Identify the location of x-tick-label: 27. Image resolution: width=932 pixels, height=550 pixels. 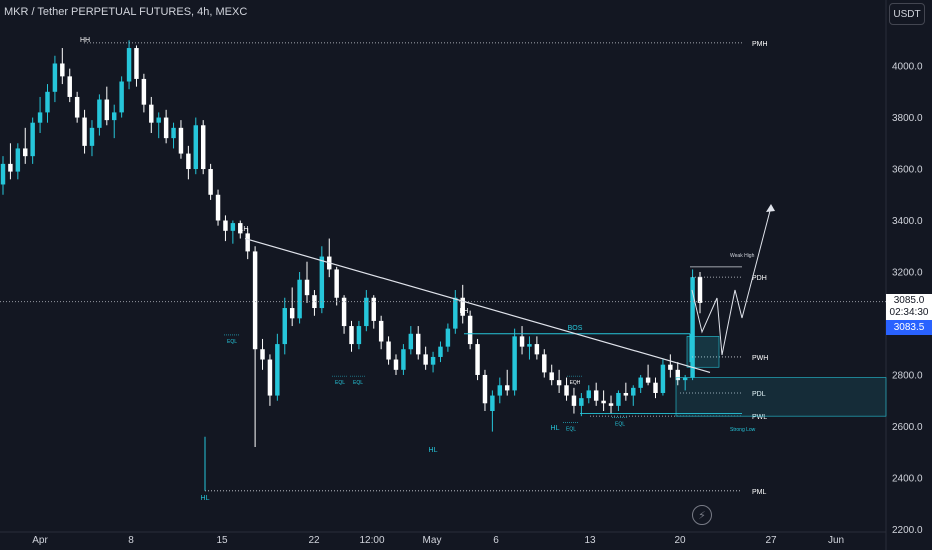
(771, 540).